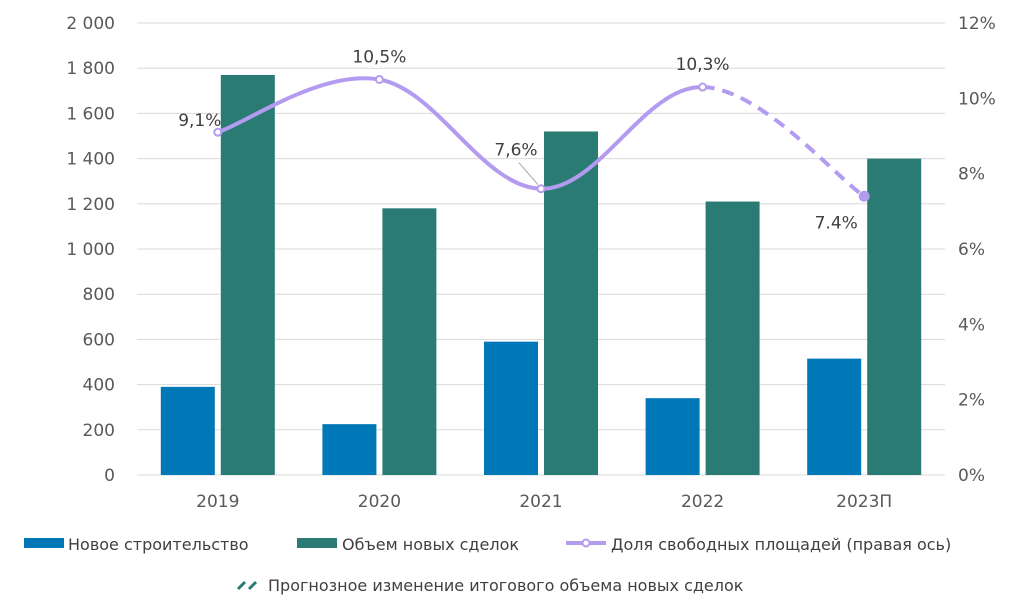 Image resolution: width=1024 pixels, height=607 pixels. Describe the element at coordinates (977, 99) in the screenshot. I see `y-right-tick-label: 10%` at that location.